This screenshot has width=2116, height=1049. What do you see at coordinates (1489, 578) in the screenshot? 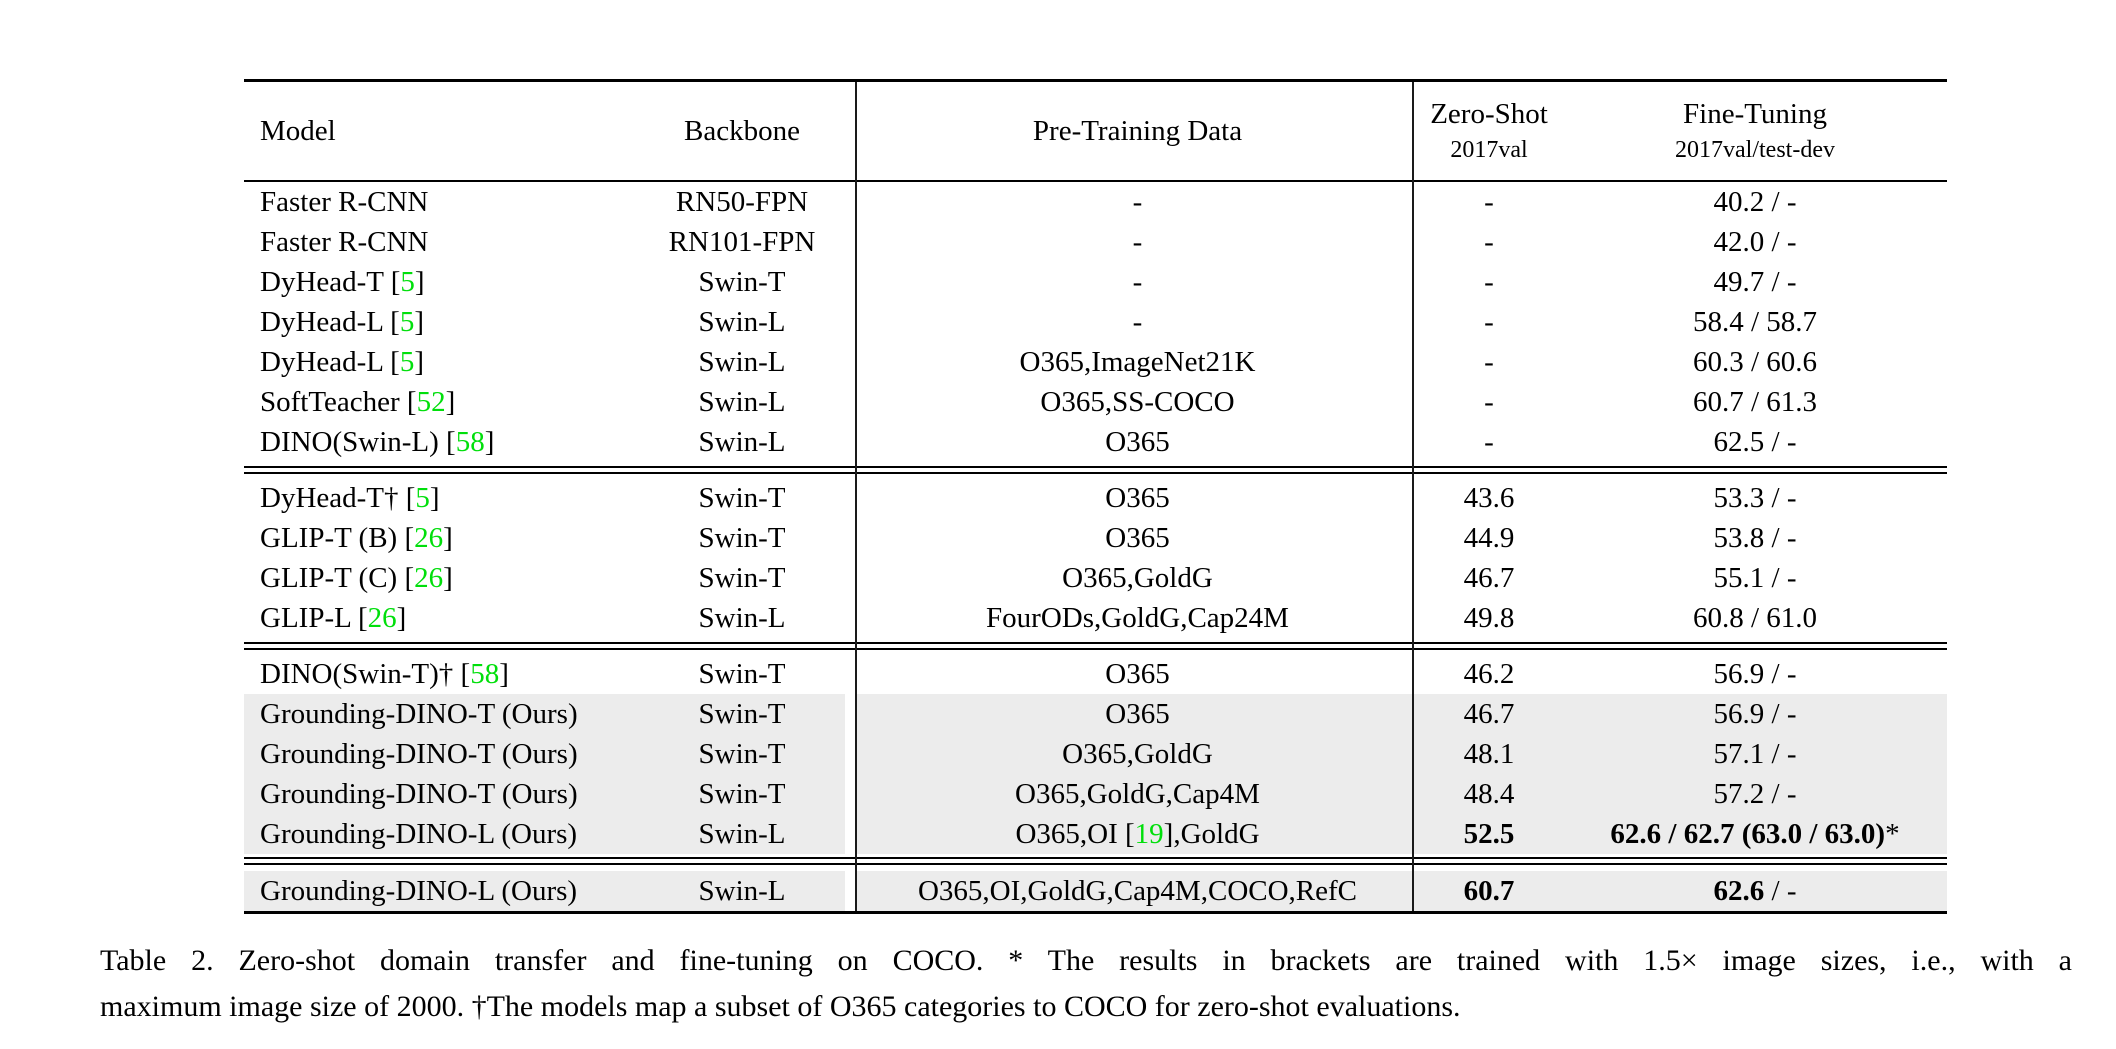
I see `zeroshot-cell: 46.7` at bounding box center [1489, 578].